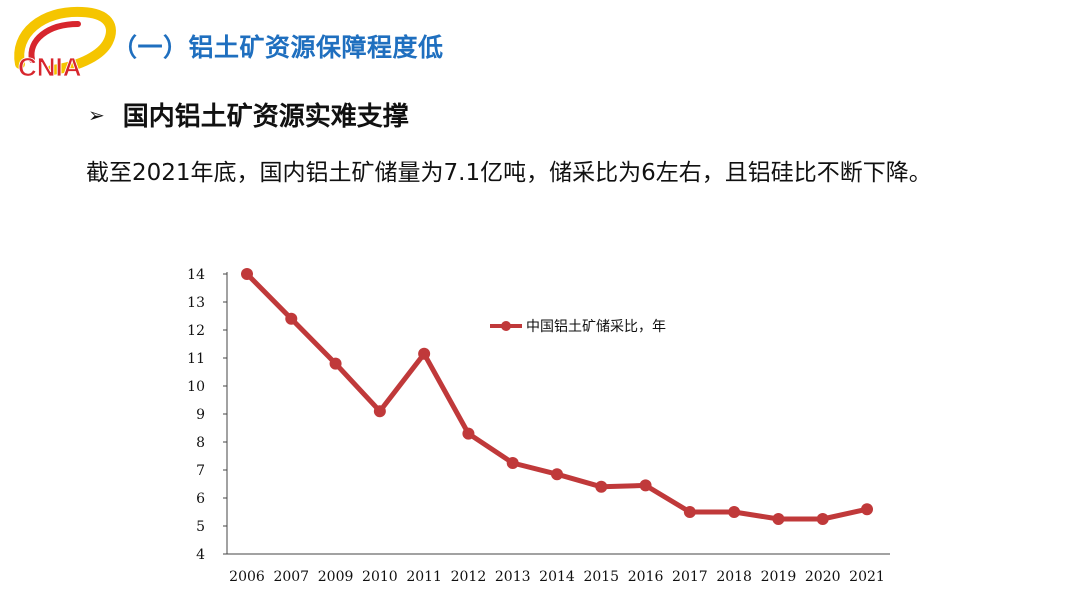 Image resolution: width=1080 pixels, height=608 pixels. I want to click on x-tick-label: 2017, so click(690, 577).